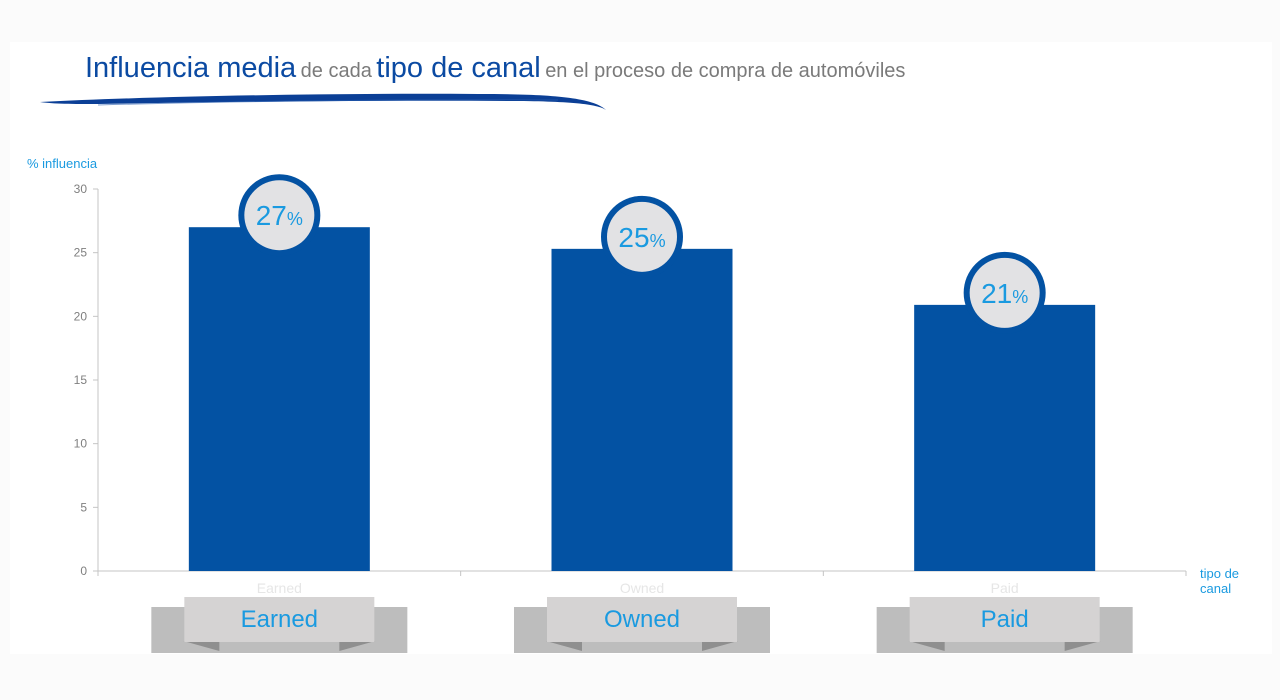 The width and height of the screenshot is (1280, 700). What do you see at coordinates (83, 507) in the screenshot?
I see `y-tick-label: 5` at bounding box center [83, 507].